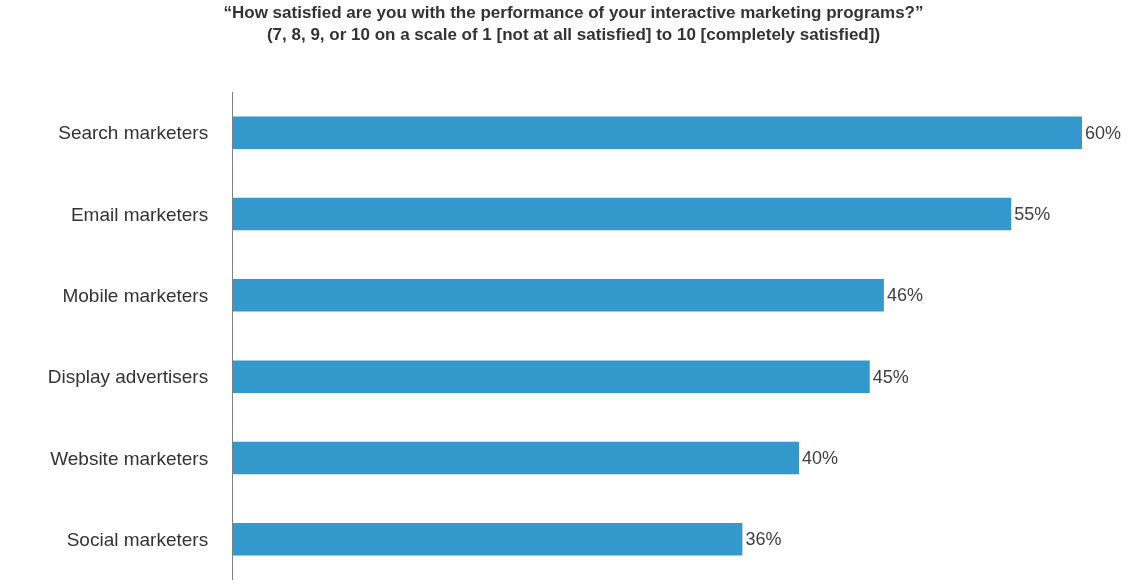  I want to click on y-tick-label: Display advertisers, so click(128, 377).